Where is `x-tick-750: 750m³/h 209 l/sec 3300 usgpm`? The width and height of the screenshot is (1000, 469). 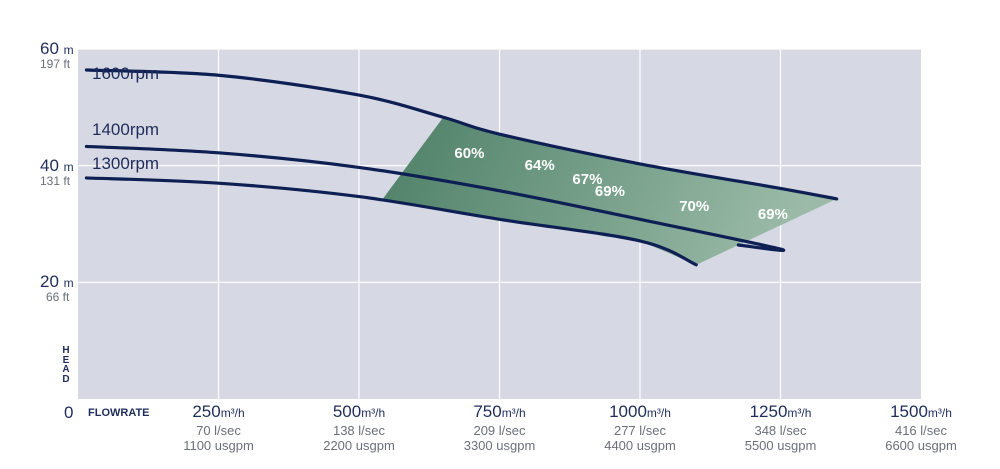
x-tick-750: 750m³/h 209 l/sec 3300 usgpm is located at coordinates (499, 427).